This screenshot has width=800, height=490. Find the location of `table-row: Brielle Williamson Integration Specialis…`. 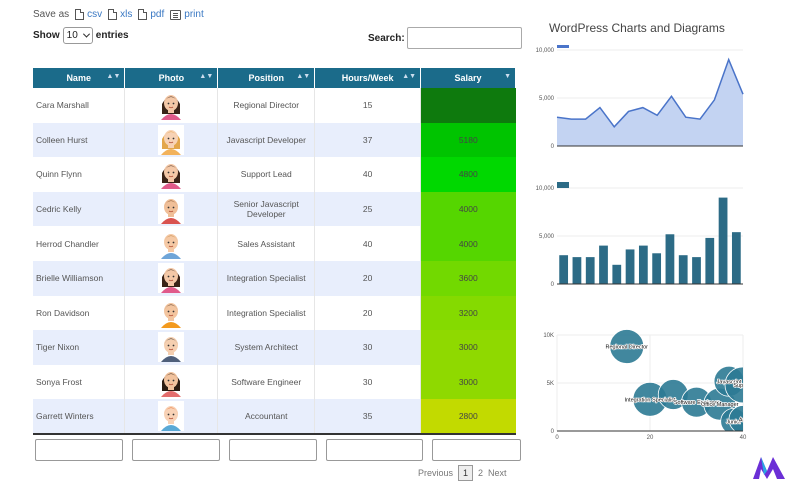

table-row: Brielle Williamson Integration Specialis… is located at coordinates (274, 278).